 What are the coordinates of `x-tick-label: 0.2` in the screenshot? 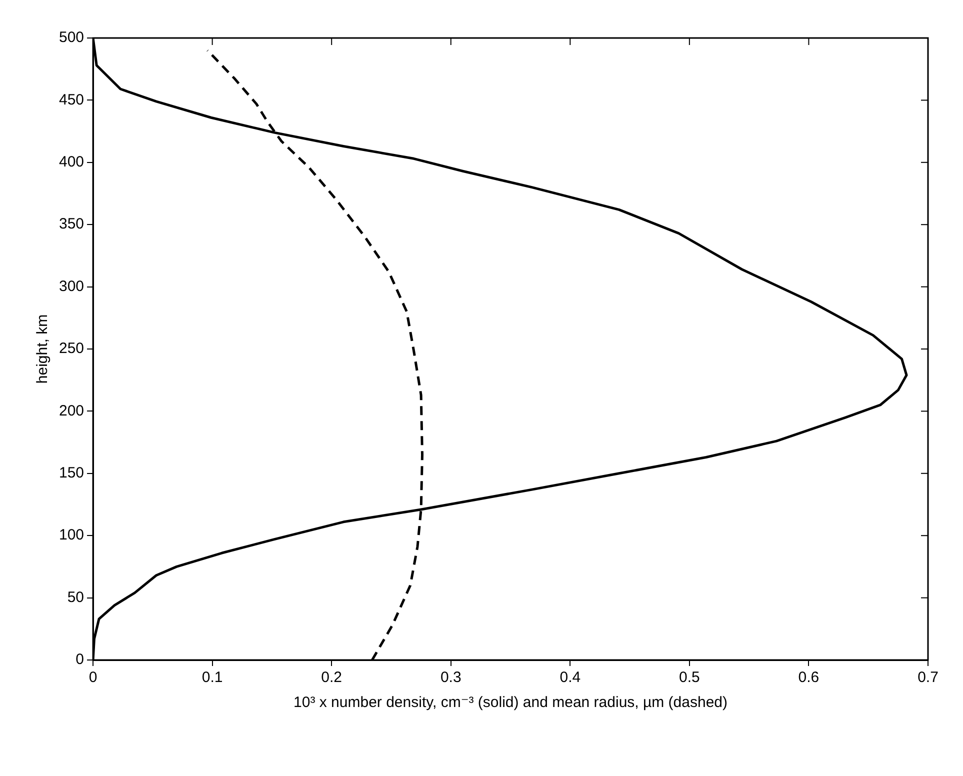 It's located at (331, 677).